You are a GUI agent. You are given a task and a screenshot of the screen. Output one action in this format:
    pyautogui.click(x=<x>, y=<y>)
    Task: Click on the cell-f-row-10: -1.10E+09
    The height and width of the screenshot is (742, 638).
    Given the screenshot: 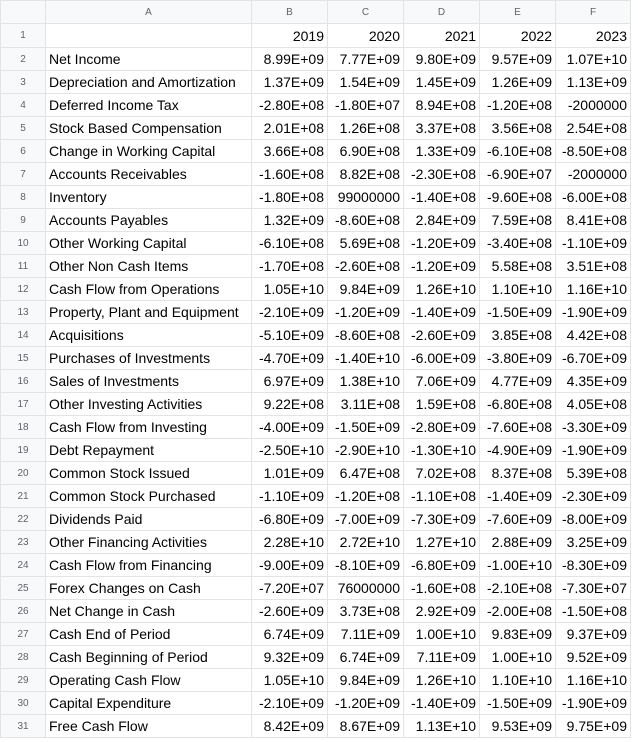 What is the action you would take?
    pyautogui.click(x=593, y=243)
    